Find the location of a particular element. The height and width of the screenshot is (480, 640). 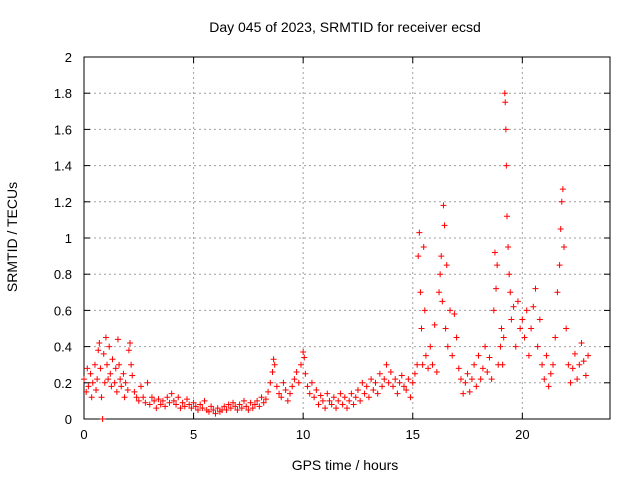

x-tick-label: 5 is located at coordinates (193, 434).